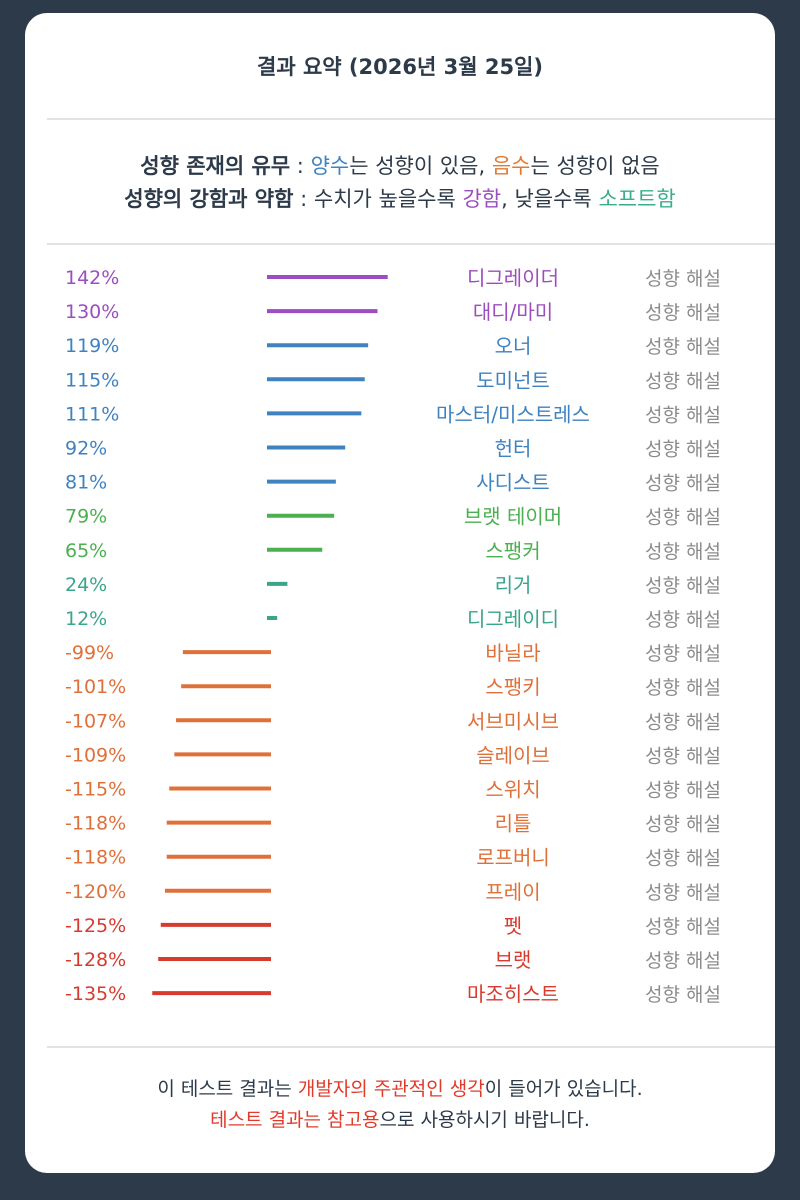 The image size is (800, 1200). Describe the element at coordinates (512, 551) in the screenshot. I see `category-label: 스팽커` at that location.